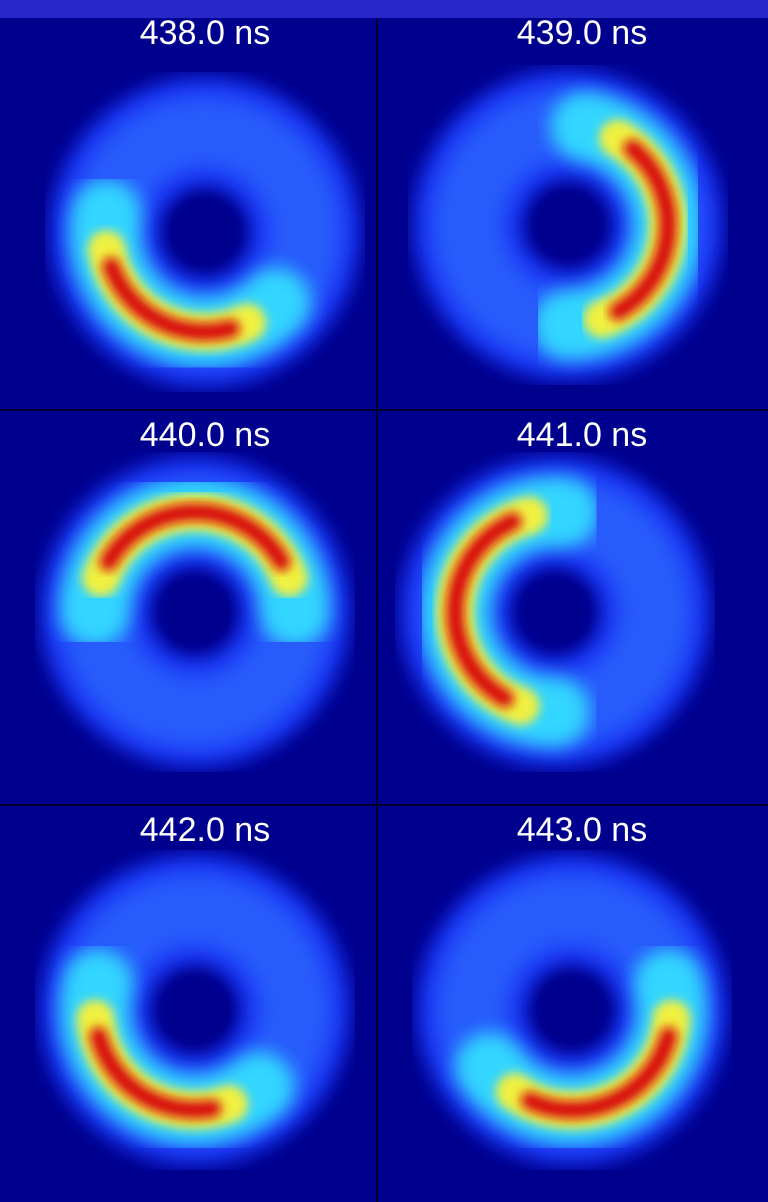 The width and height of the screenshot is (768, 1202). Describe the element at coordinates (582, 830) in the screenshot. I see `panel-title: 443.0 ns` at that location.